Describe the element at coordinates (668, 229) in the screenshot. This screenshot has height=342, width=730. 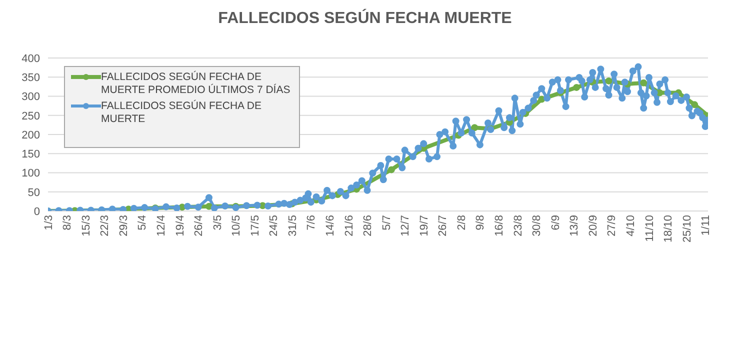
I see `x-tick-label: 18/10` at that location.